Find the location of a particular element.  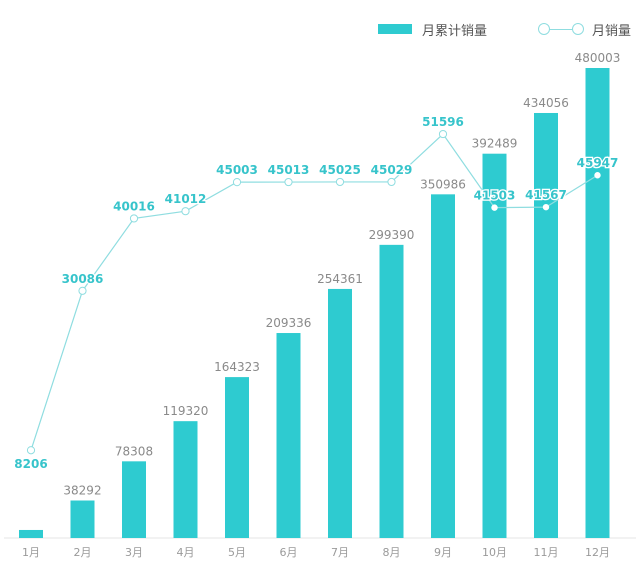

line-value-label-8: 45029 is located at coordinates (392, 170).